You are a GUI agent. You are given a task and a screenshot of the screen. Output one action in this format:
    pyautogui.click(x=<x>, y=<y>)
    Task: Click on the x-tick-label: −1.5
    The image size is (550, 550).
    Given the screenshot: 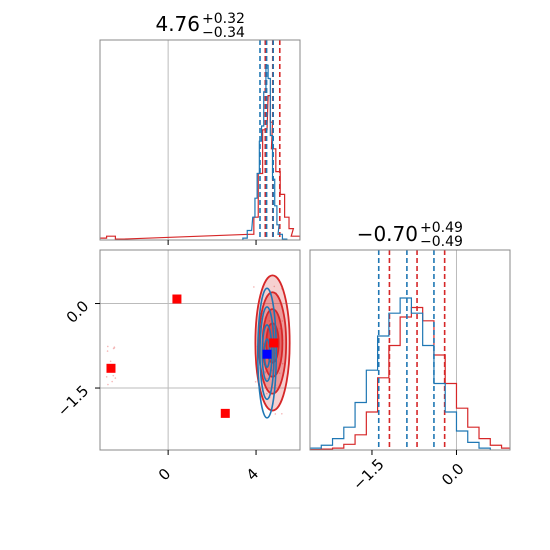 What is the action you would take?
    pyautogui.click(x=368, y=474)
    